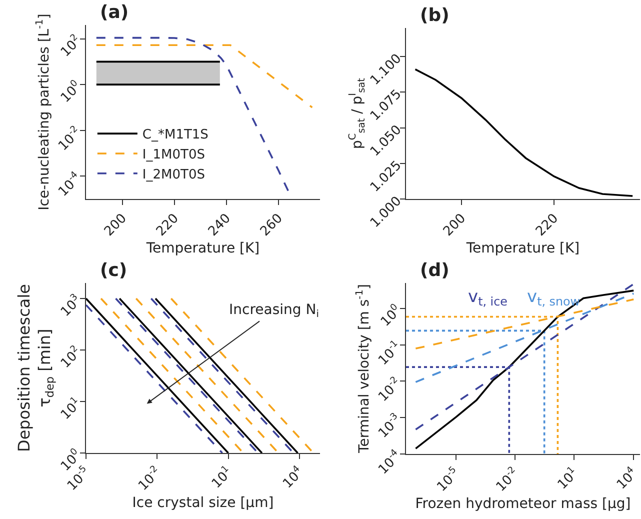 Image resolution: width=641 pixels, height=519 pixels. I want to click on chart-title: (a), so click(114, 12).